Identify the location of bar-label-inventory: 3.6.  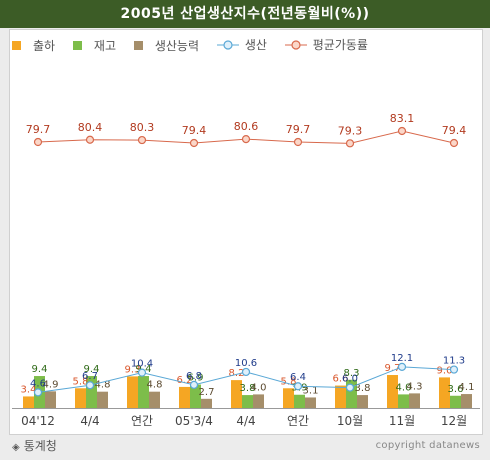
(456, 389).